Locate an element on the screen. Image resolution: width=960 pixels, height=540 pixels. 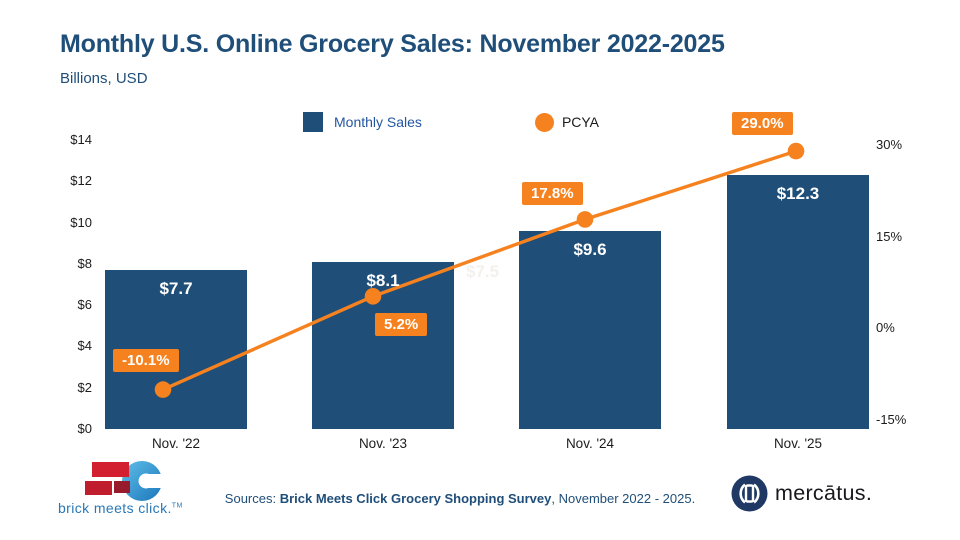
y-axis-tick-label: $8 is located at coordinates (84, 263).